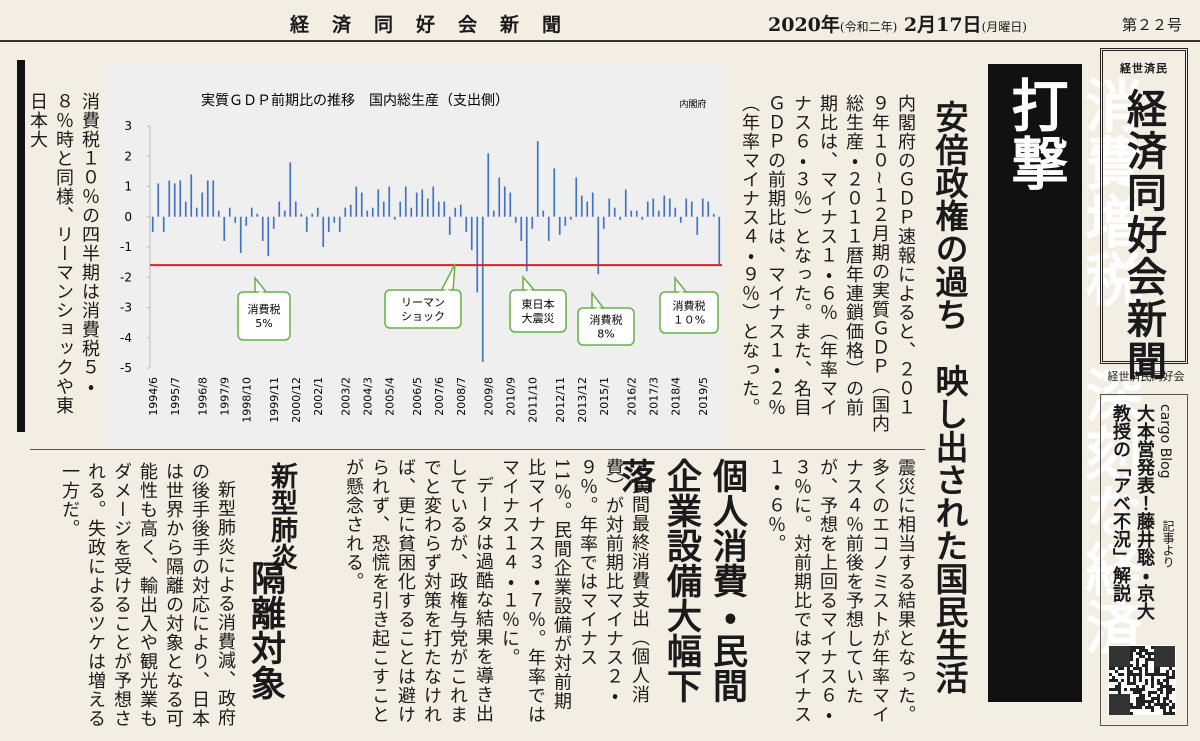 The height and width of the screenshot is (741, 1200). I want to click on issue: 第２２号, so click(1152, 25).